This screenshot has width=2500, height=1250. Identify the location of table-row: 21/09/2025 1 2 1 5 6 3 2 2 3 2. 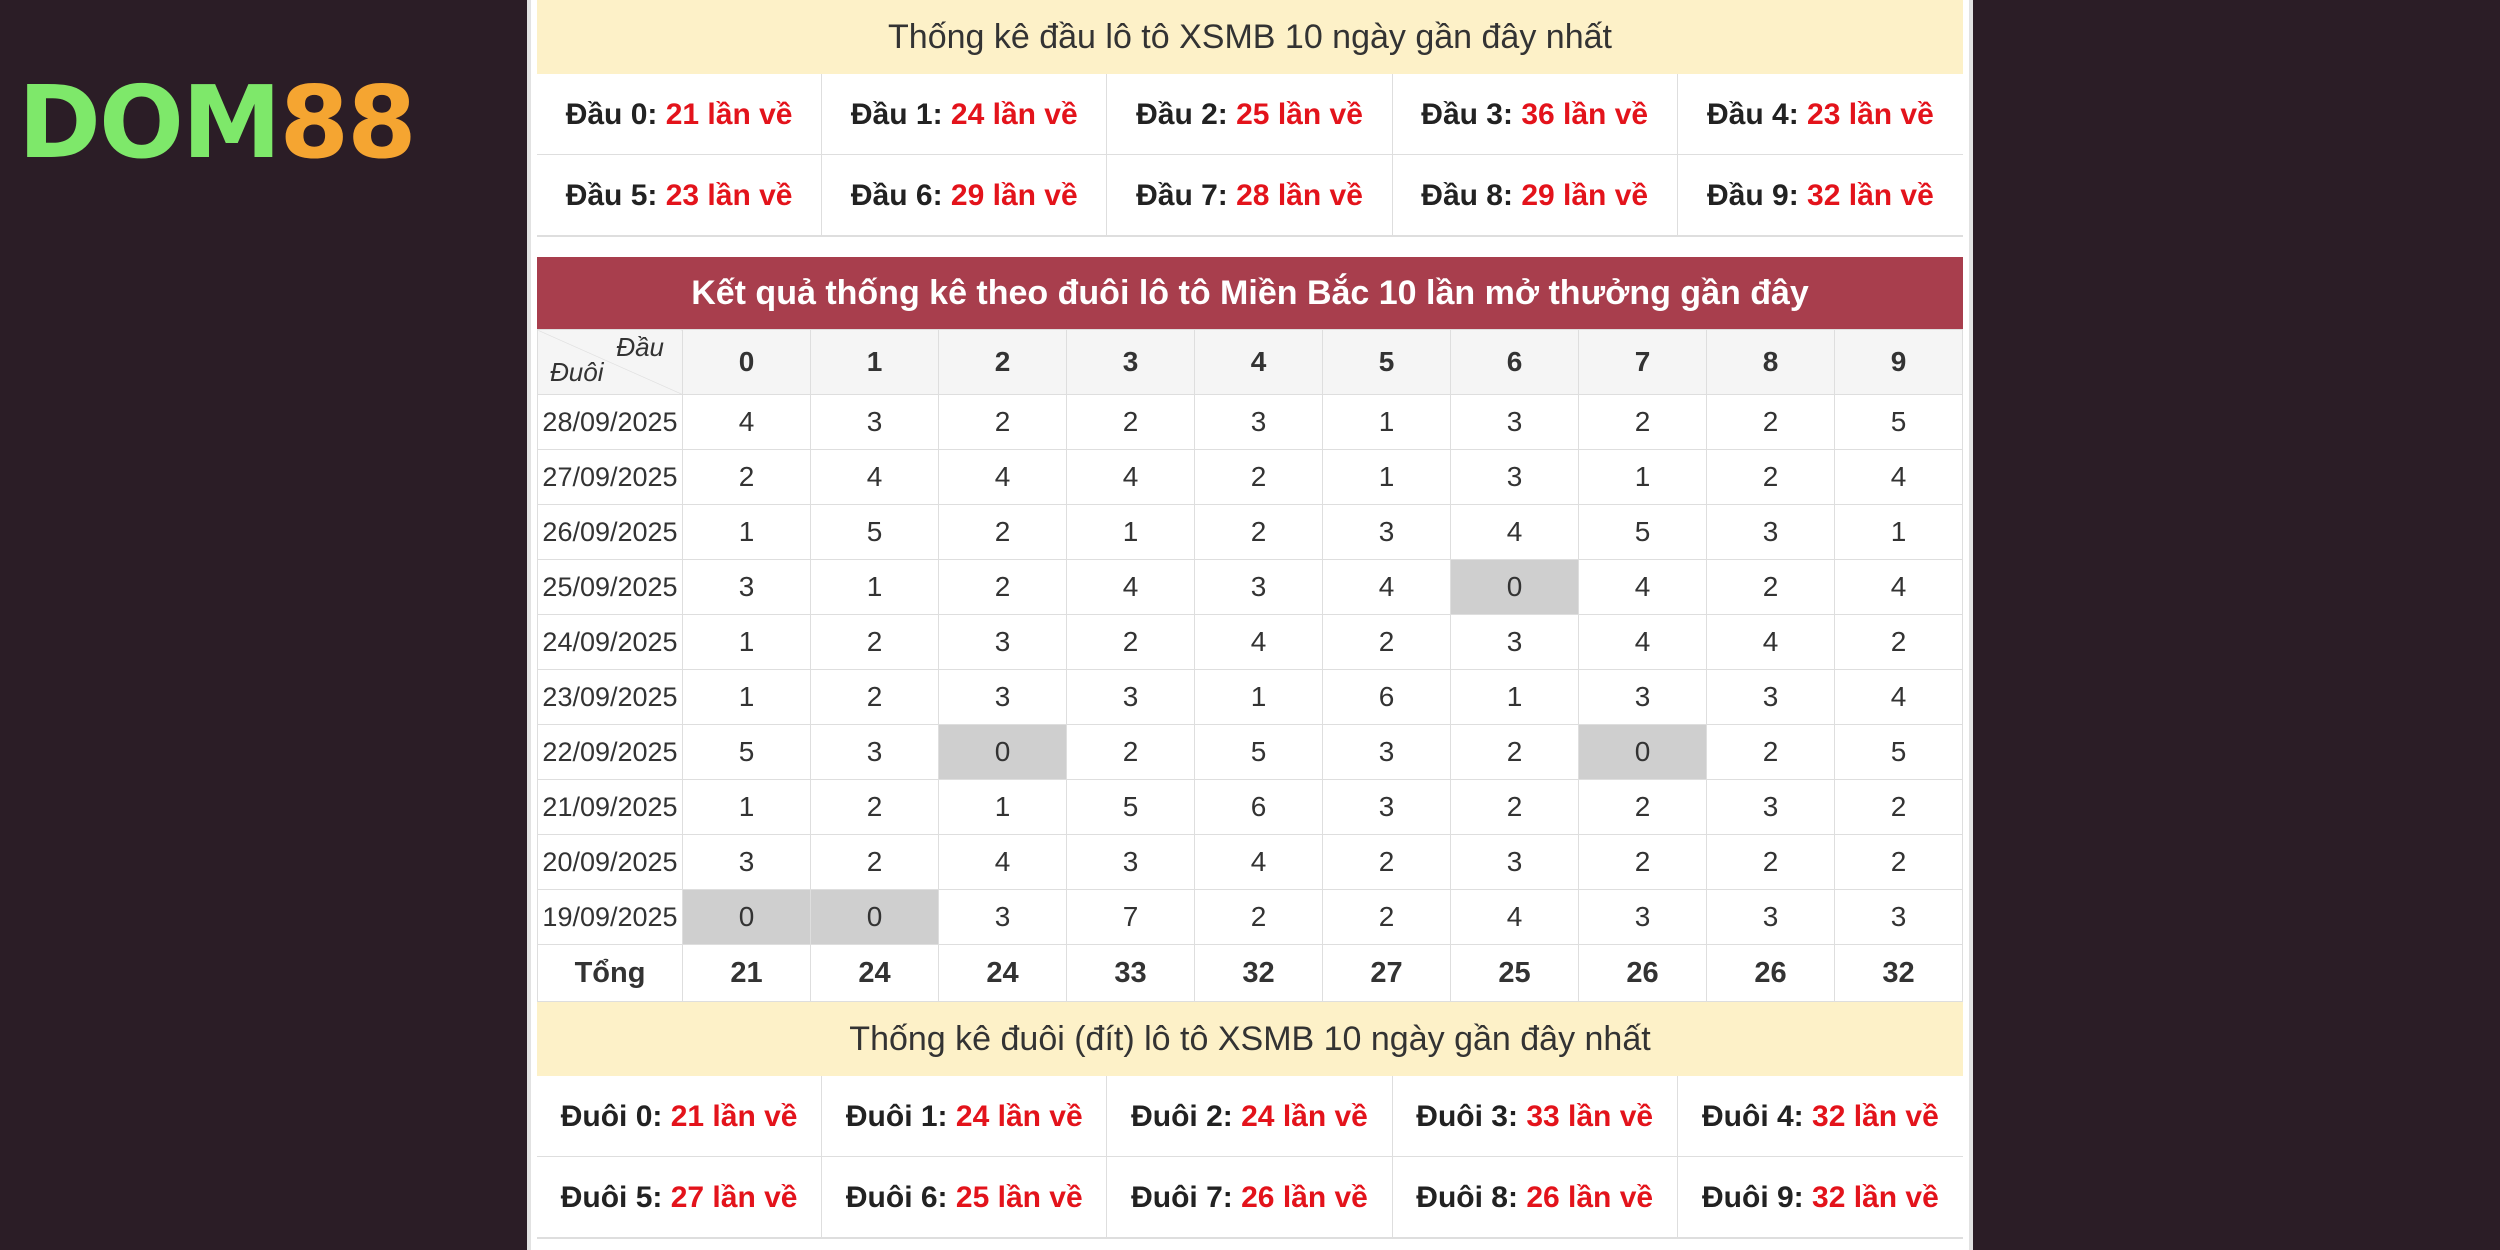
(1250, 807).